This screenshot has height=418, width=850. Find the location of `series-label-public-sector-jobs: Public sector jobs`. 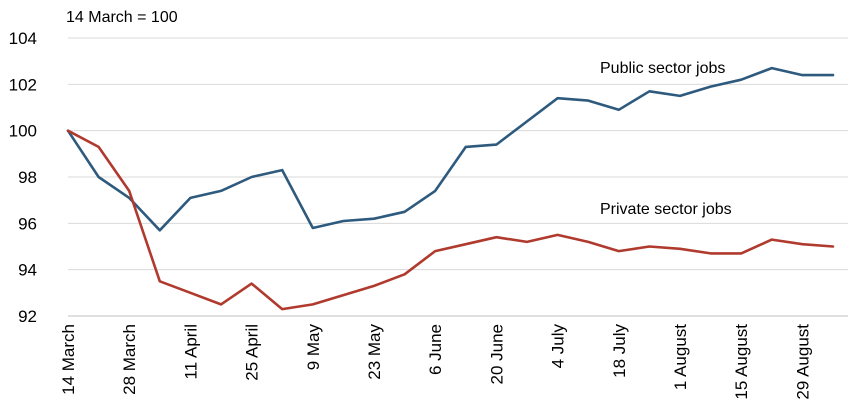

series-label-public-sector-jobs: Public sector jobs is located at coordinates (662, 68).